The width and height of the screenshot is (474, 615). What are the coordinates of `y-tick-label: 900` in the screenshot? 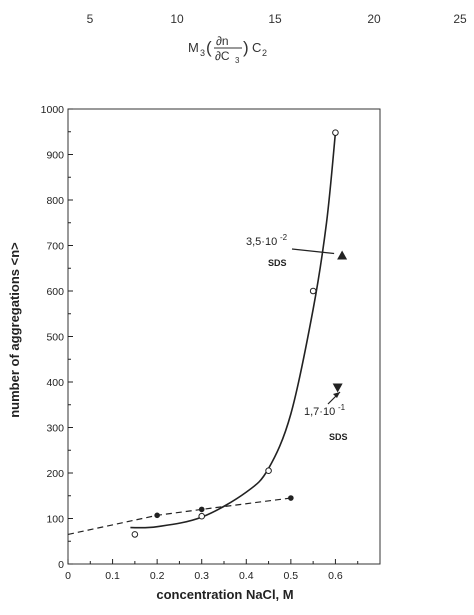 It's located at (55, 156).